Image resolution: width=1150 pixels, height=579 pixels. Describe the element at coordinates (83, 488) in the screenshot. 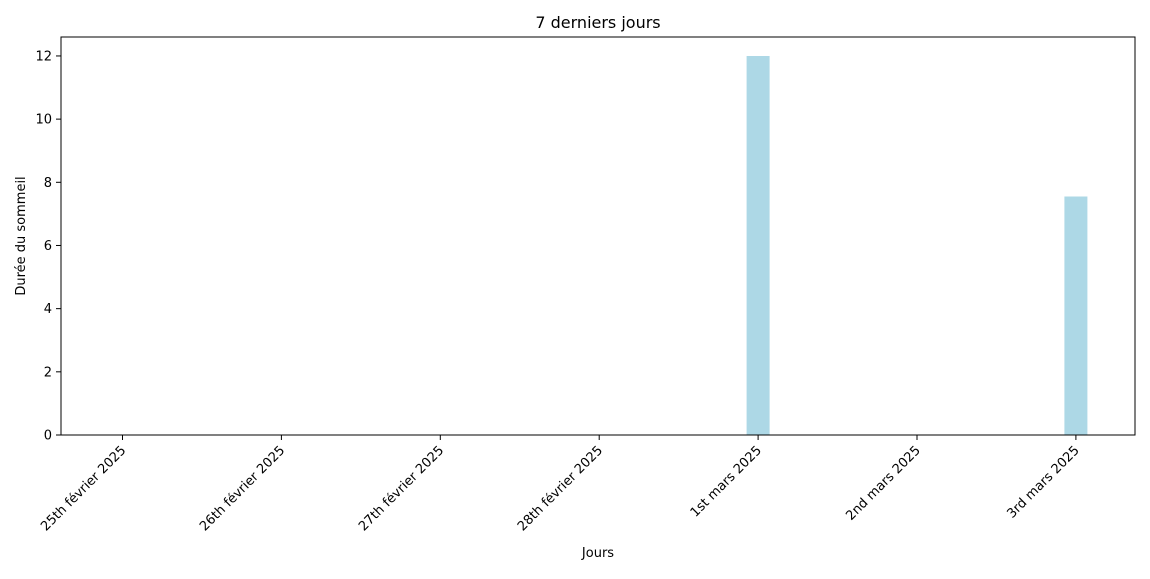

I see `x-tick-label-0: 25th février 2025` at that location.